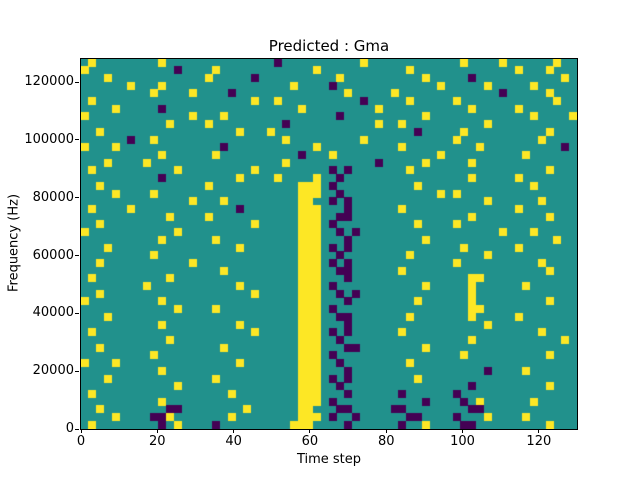  I want to click on y-tick-label: 0, so click(69, 428).